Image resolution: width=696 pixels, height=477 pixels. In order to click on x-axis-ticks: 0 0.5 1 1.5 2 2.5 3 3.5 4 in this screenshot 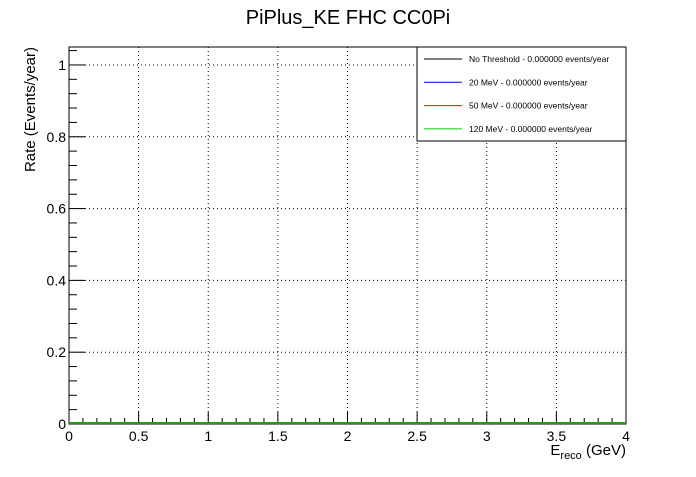, I will do `click(347, 428)`.